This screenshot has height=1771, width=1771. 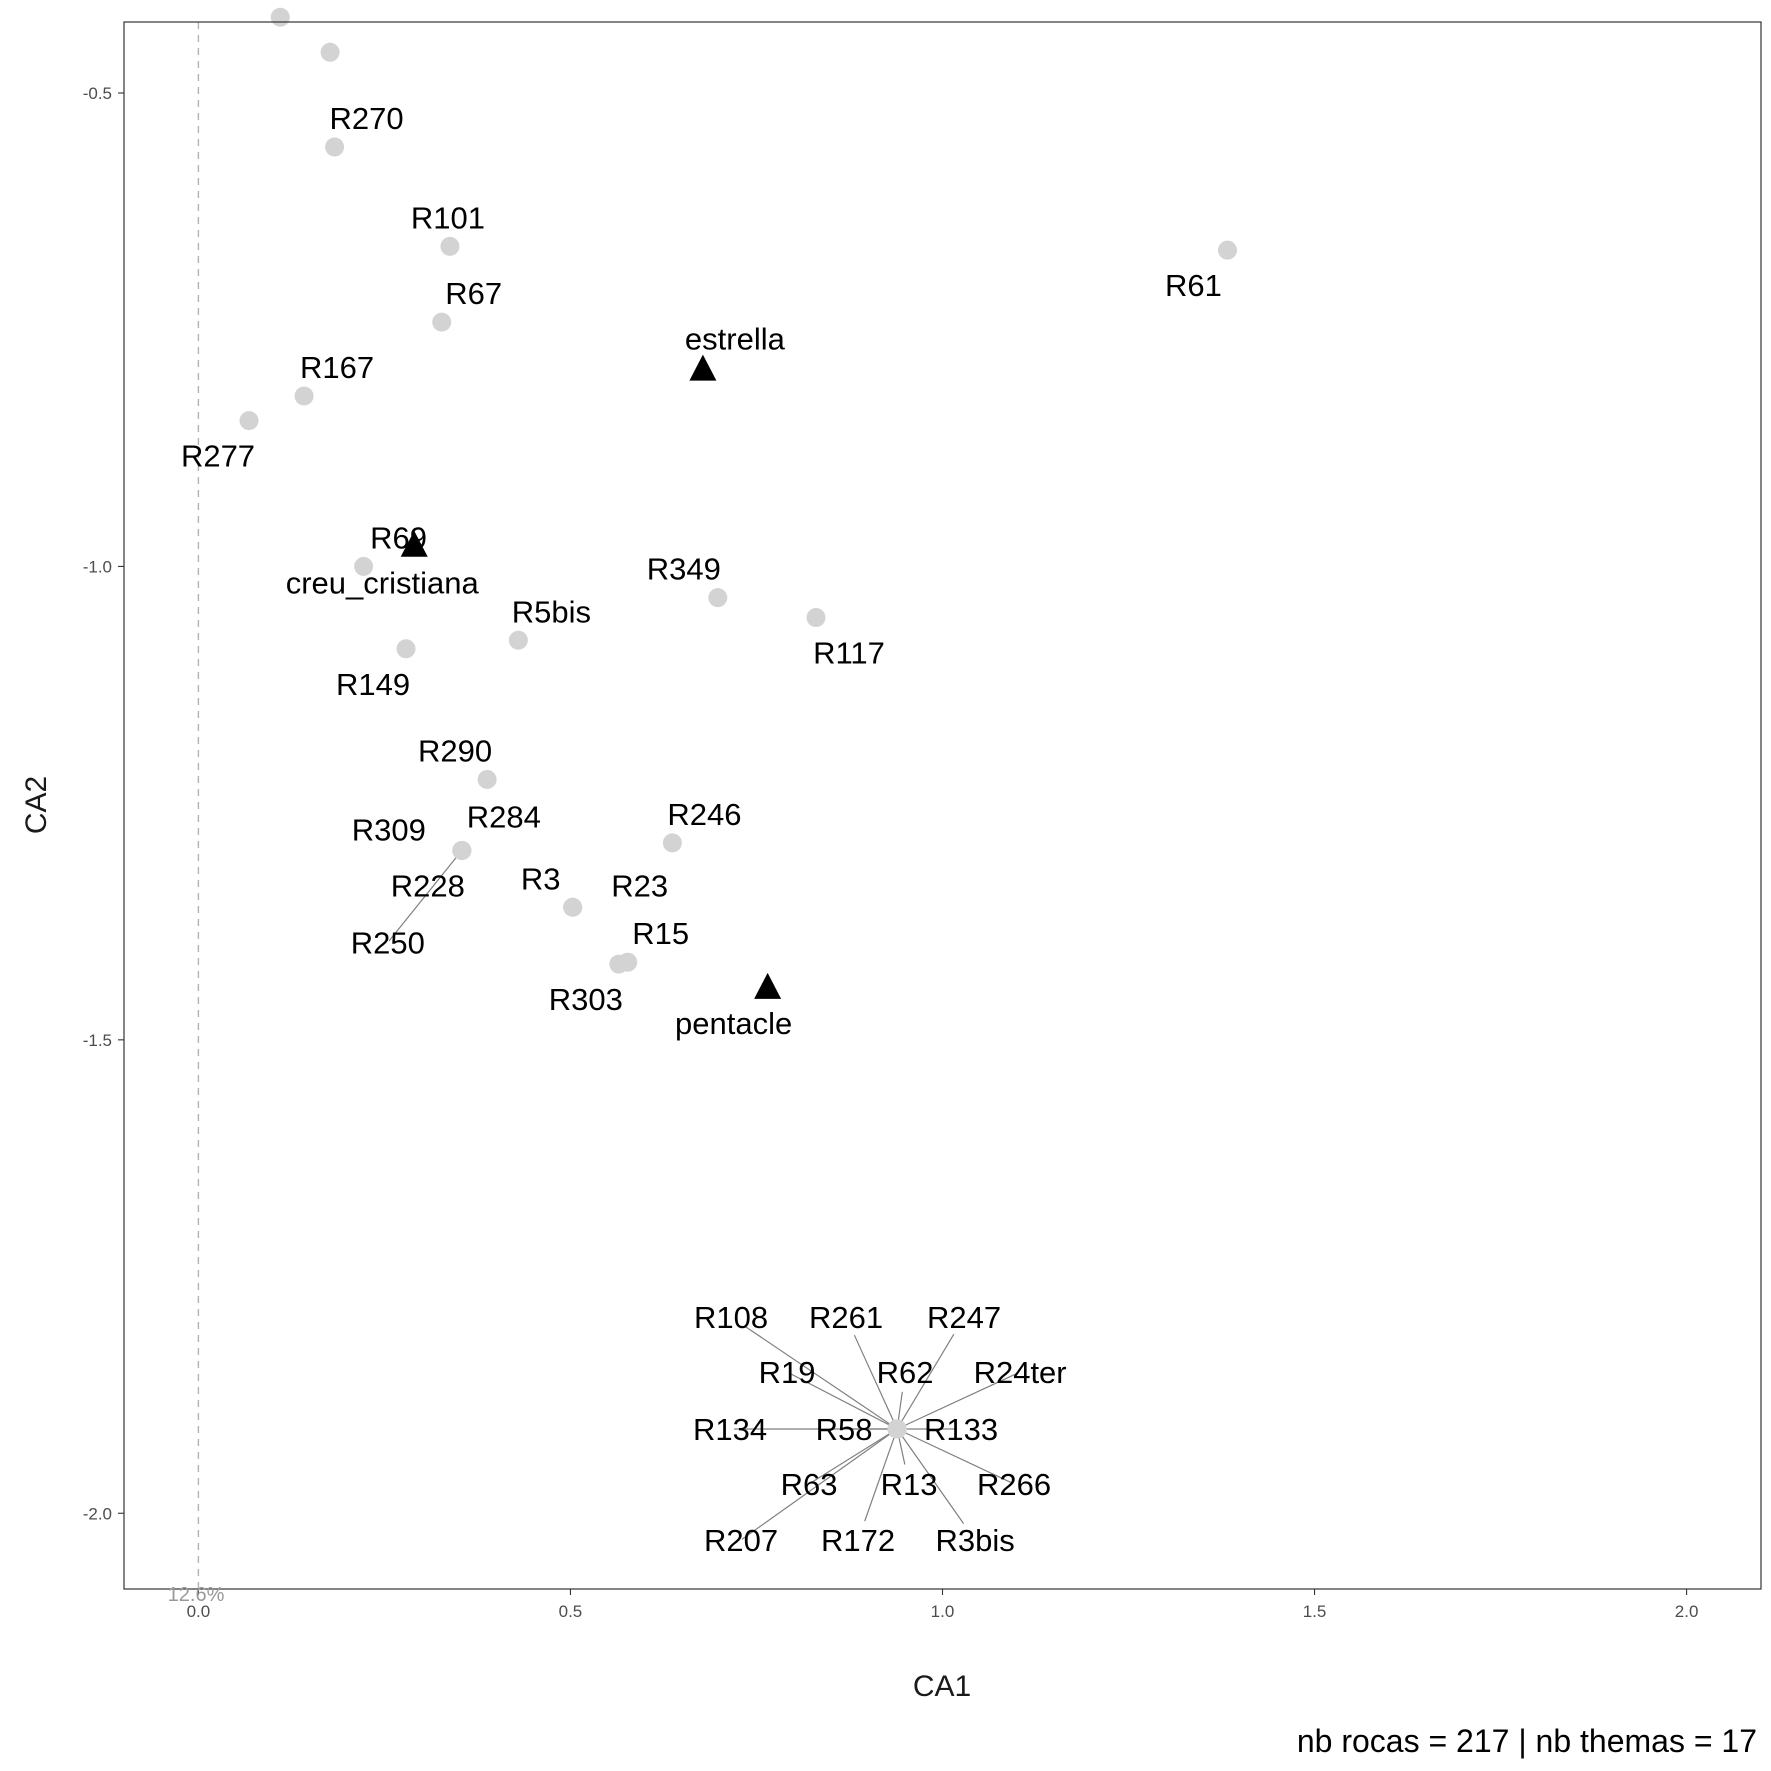 I want to click on roca-label: R117, so click(x=849, y=653).